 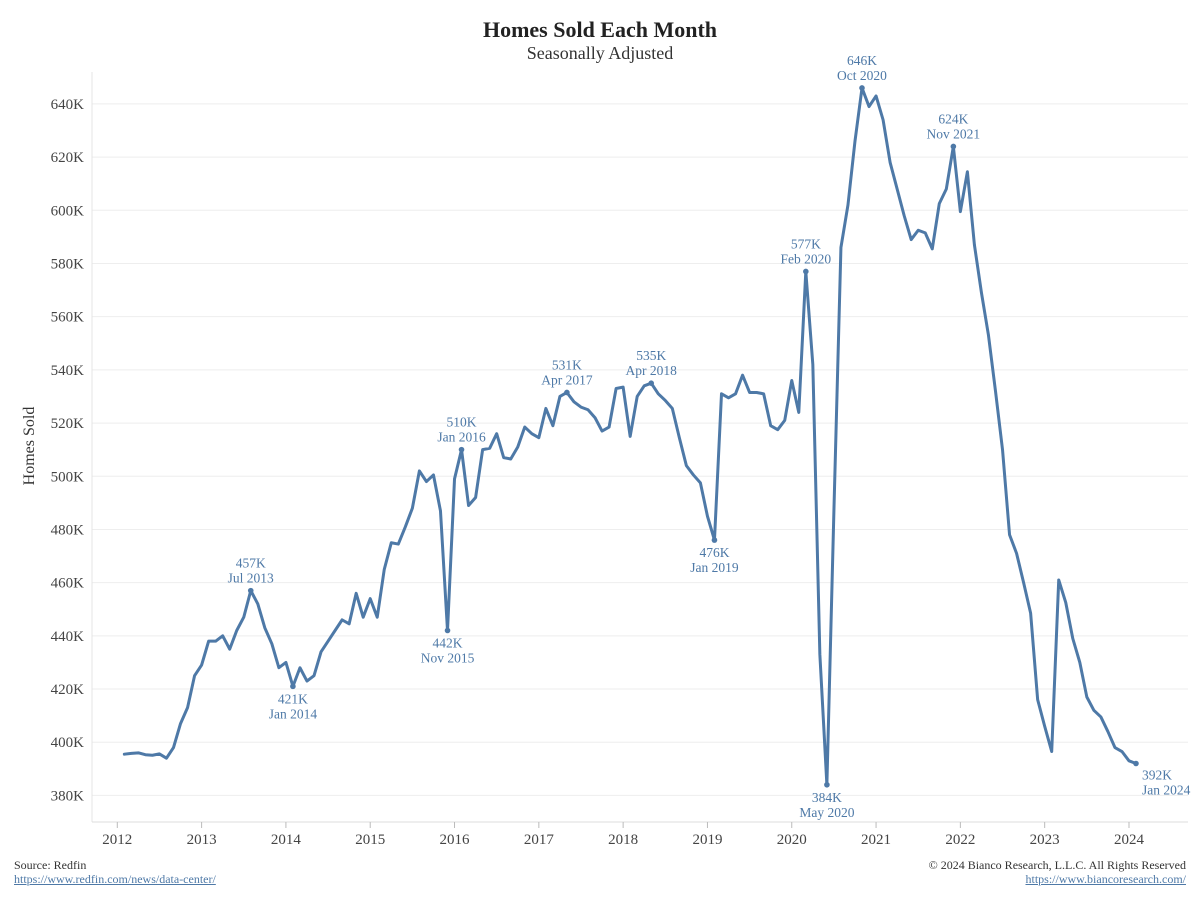 What do you see at coordinates (600, 53) in the screenshot?
I see `chart-subtitle: Seasonally Adjusted` at bounding box center [600, 53].